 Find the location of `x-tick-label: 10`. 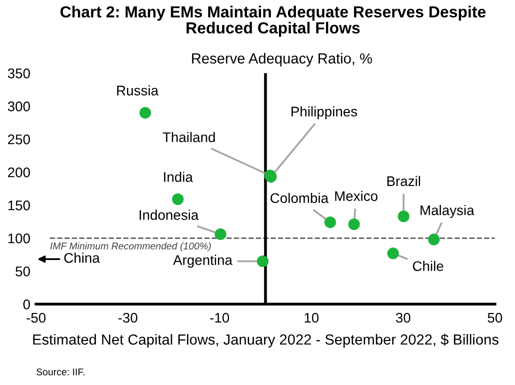

x-tick-label: 10 is located at coordinates (311, 317).